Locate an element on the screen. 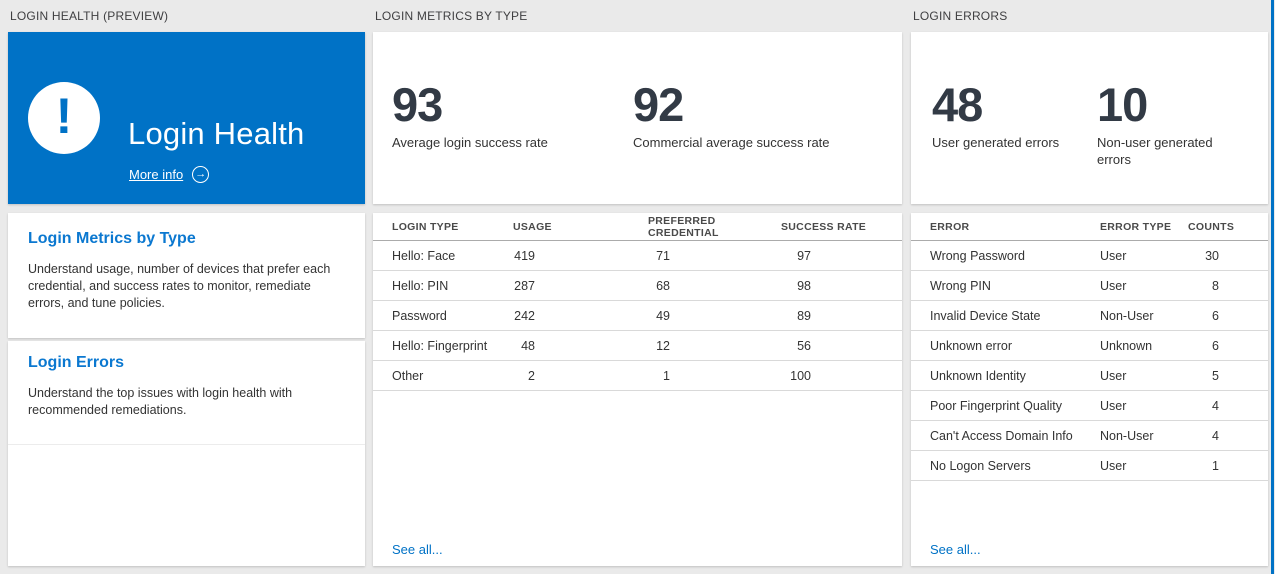 This screenshot has width=1275, height=574. commercial-avg-success-metric: 92 Commercial average success rate is located at coordinates (731, 114).